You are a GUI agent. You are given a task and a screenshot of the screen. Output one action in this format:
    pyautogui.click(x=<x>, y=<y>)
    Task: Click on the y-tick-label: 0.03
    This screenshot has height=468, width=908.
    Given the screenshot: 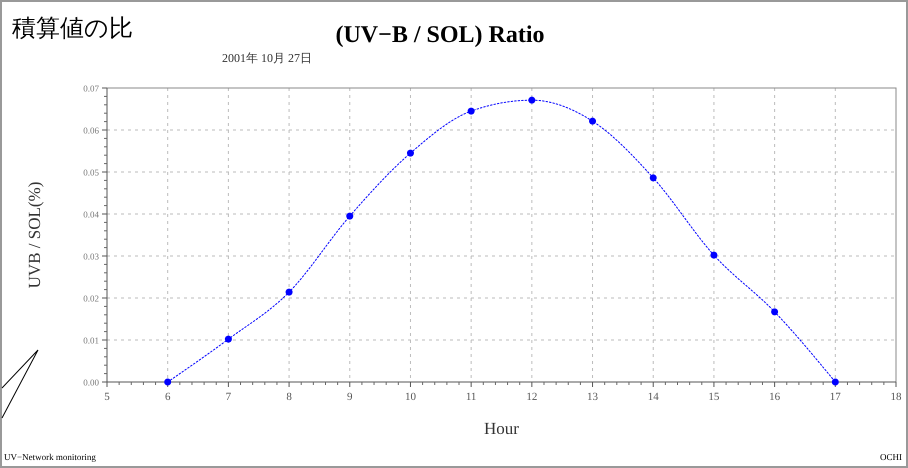 What is the action you would take?
    pyautogui.click(x=91, y=257)
    